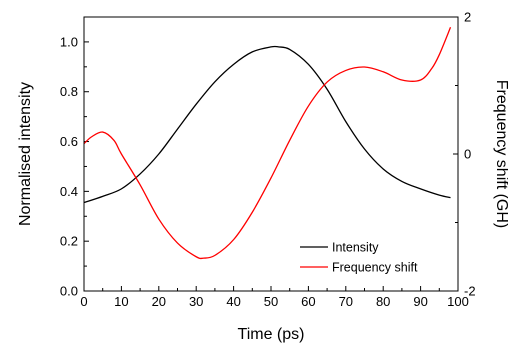  Describe the element at coordinates (69, 291) in the screenshot. I see `y-tick-label: 0.0` at that location.